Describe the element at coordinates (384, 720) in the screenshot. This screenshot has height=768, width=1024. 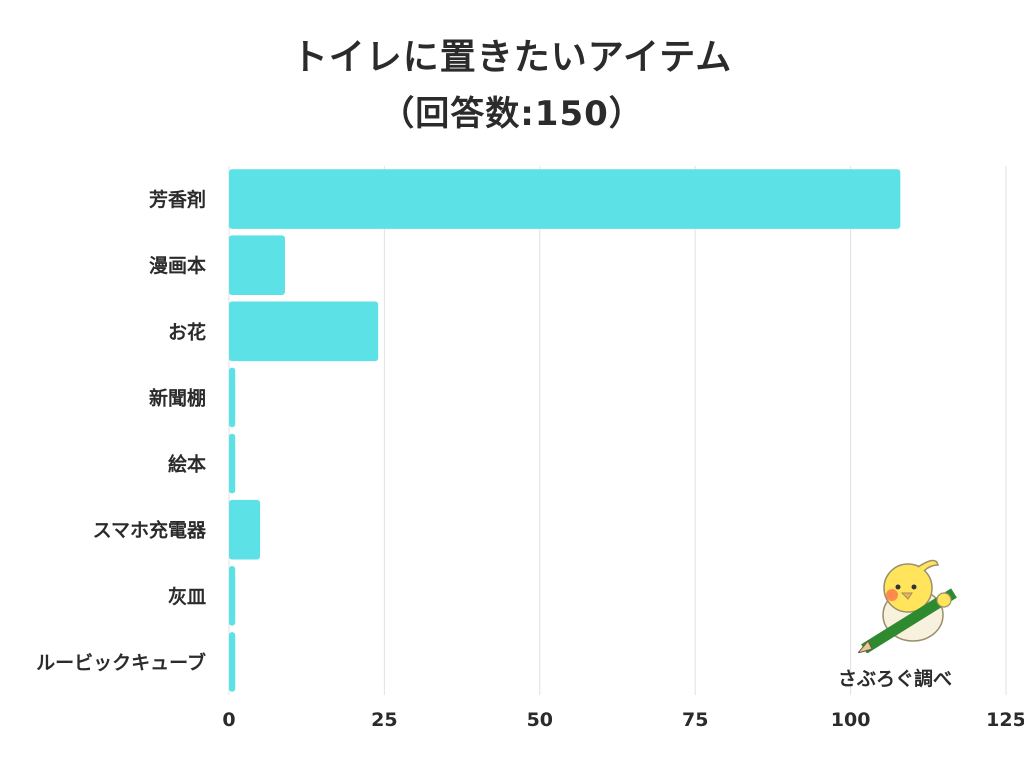
I see `x-tick-label: 25` at that location.